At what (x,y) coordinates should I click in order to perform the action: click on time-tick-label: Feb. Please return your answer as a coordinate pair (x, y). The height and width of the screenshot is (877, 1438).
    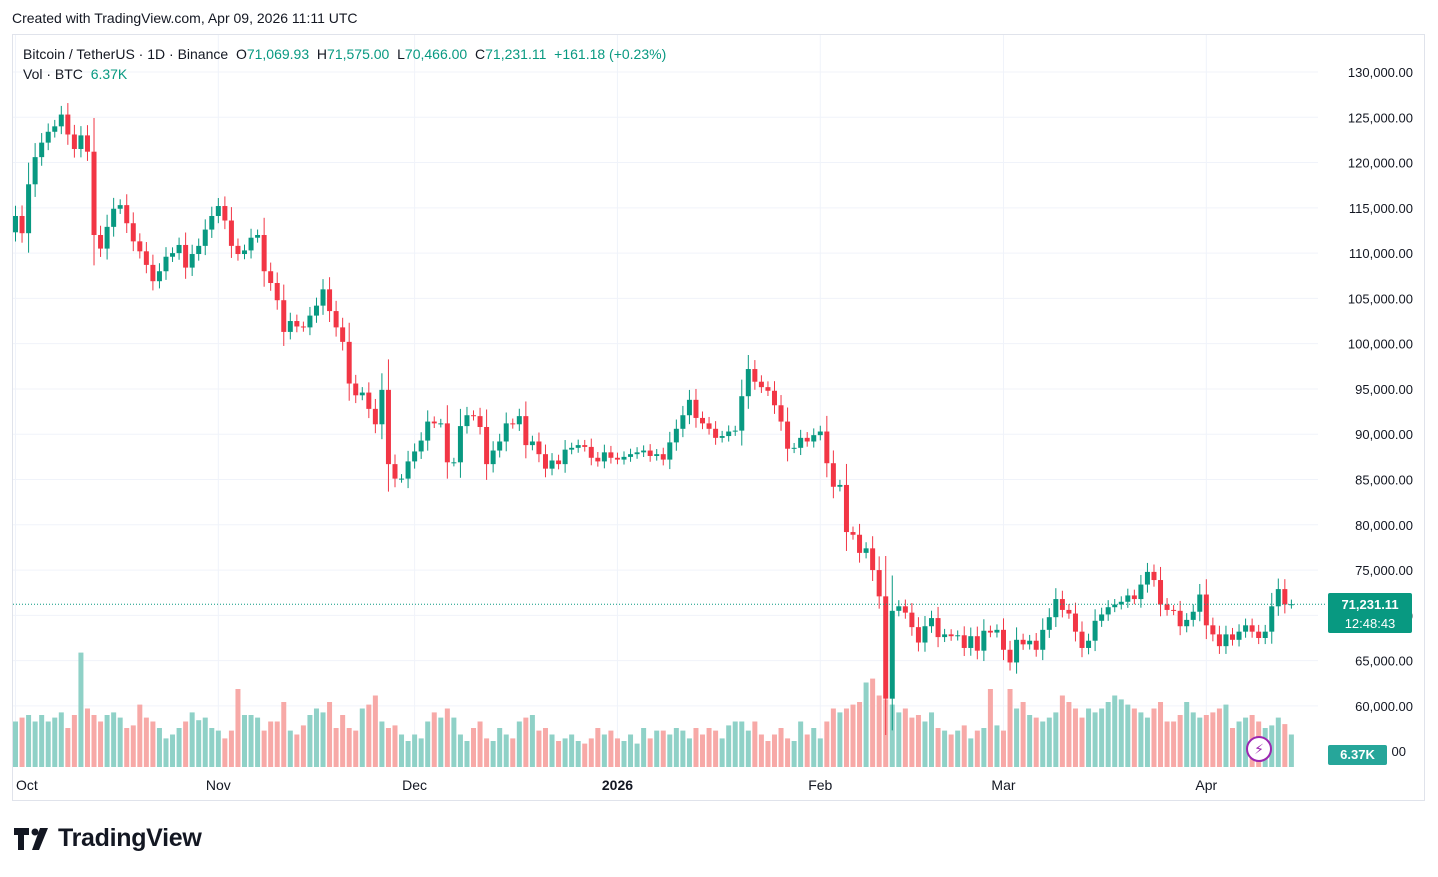
    Looking at the image, I should click on (820, 785).